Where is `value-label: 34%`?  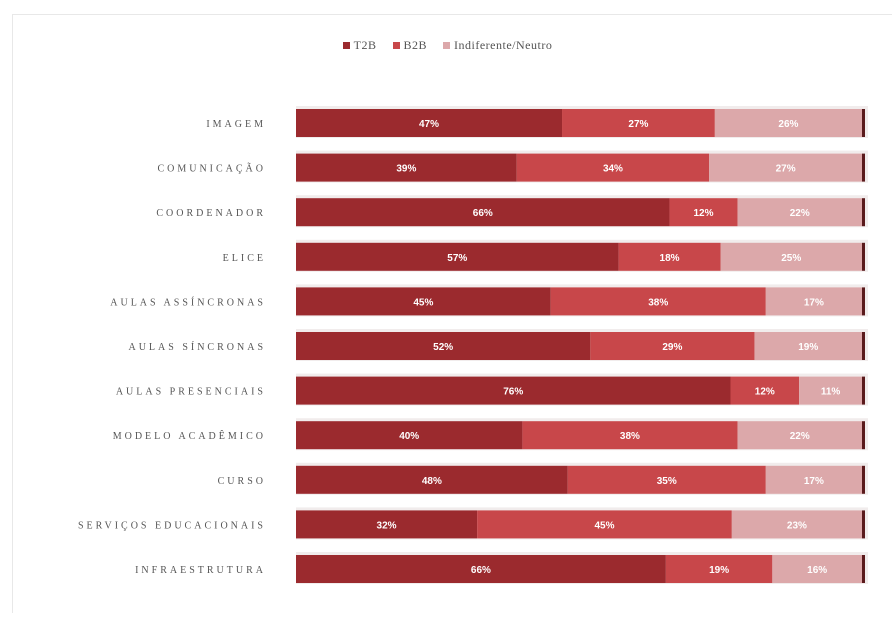
value-label: 34% is located at coordinates (613, 169).